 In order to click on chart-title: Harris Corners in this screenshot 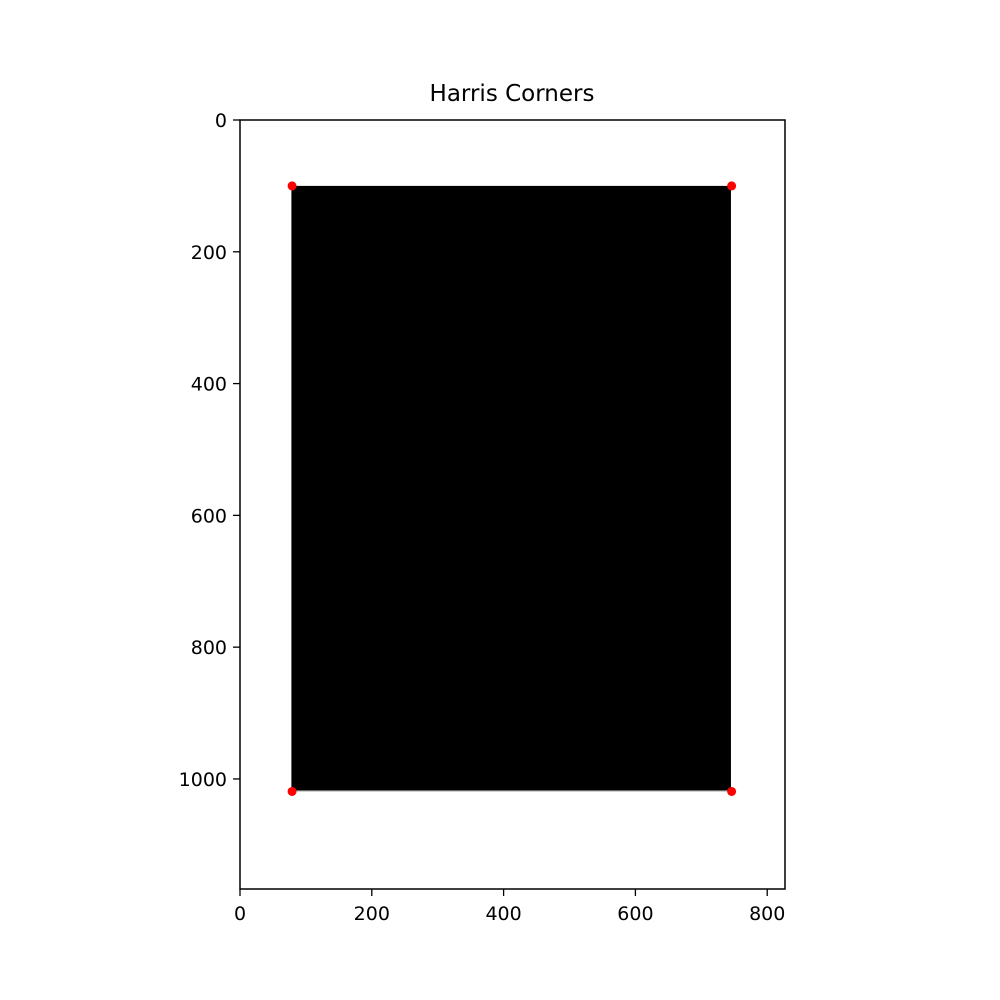, I will do `click(512, 94)`.